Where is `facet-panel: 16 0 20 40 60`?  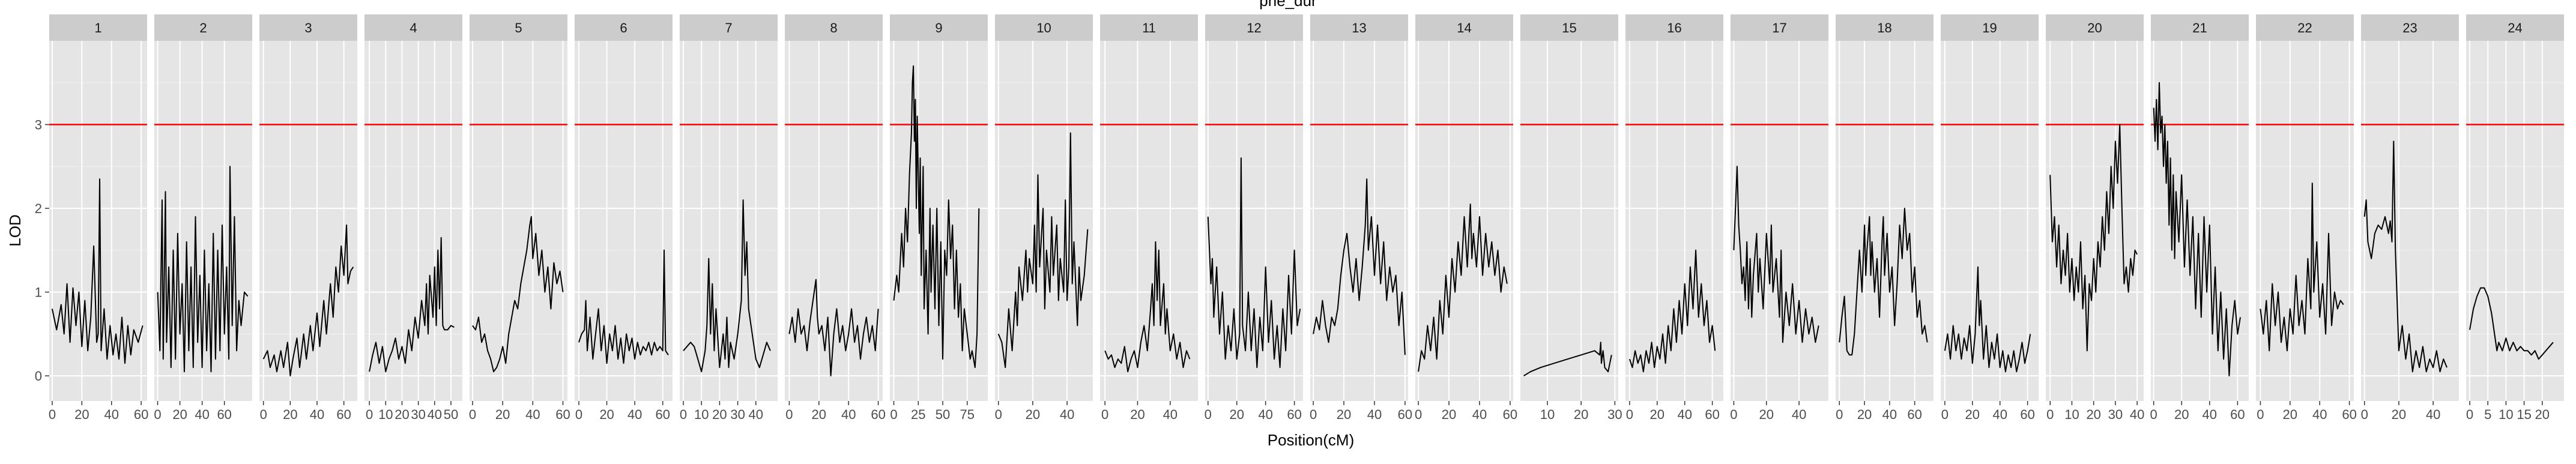 facet-panel: 16 0 20 40 60 is located at coordinates (1674, 218).